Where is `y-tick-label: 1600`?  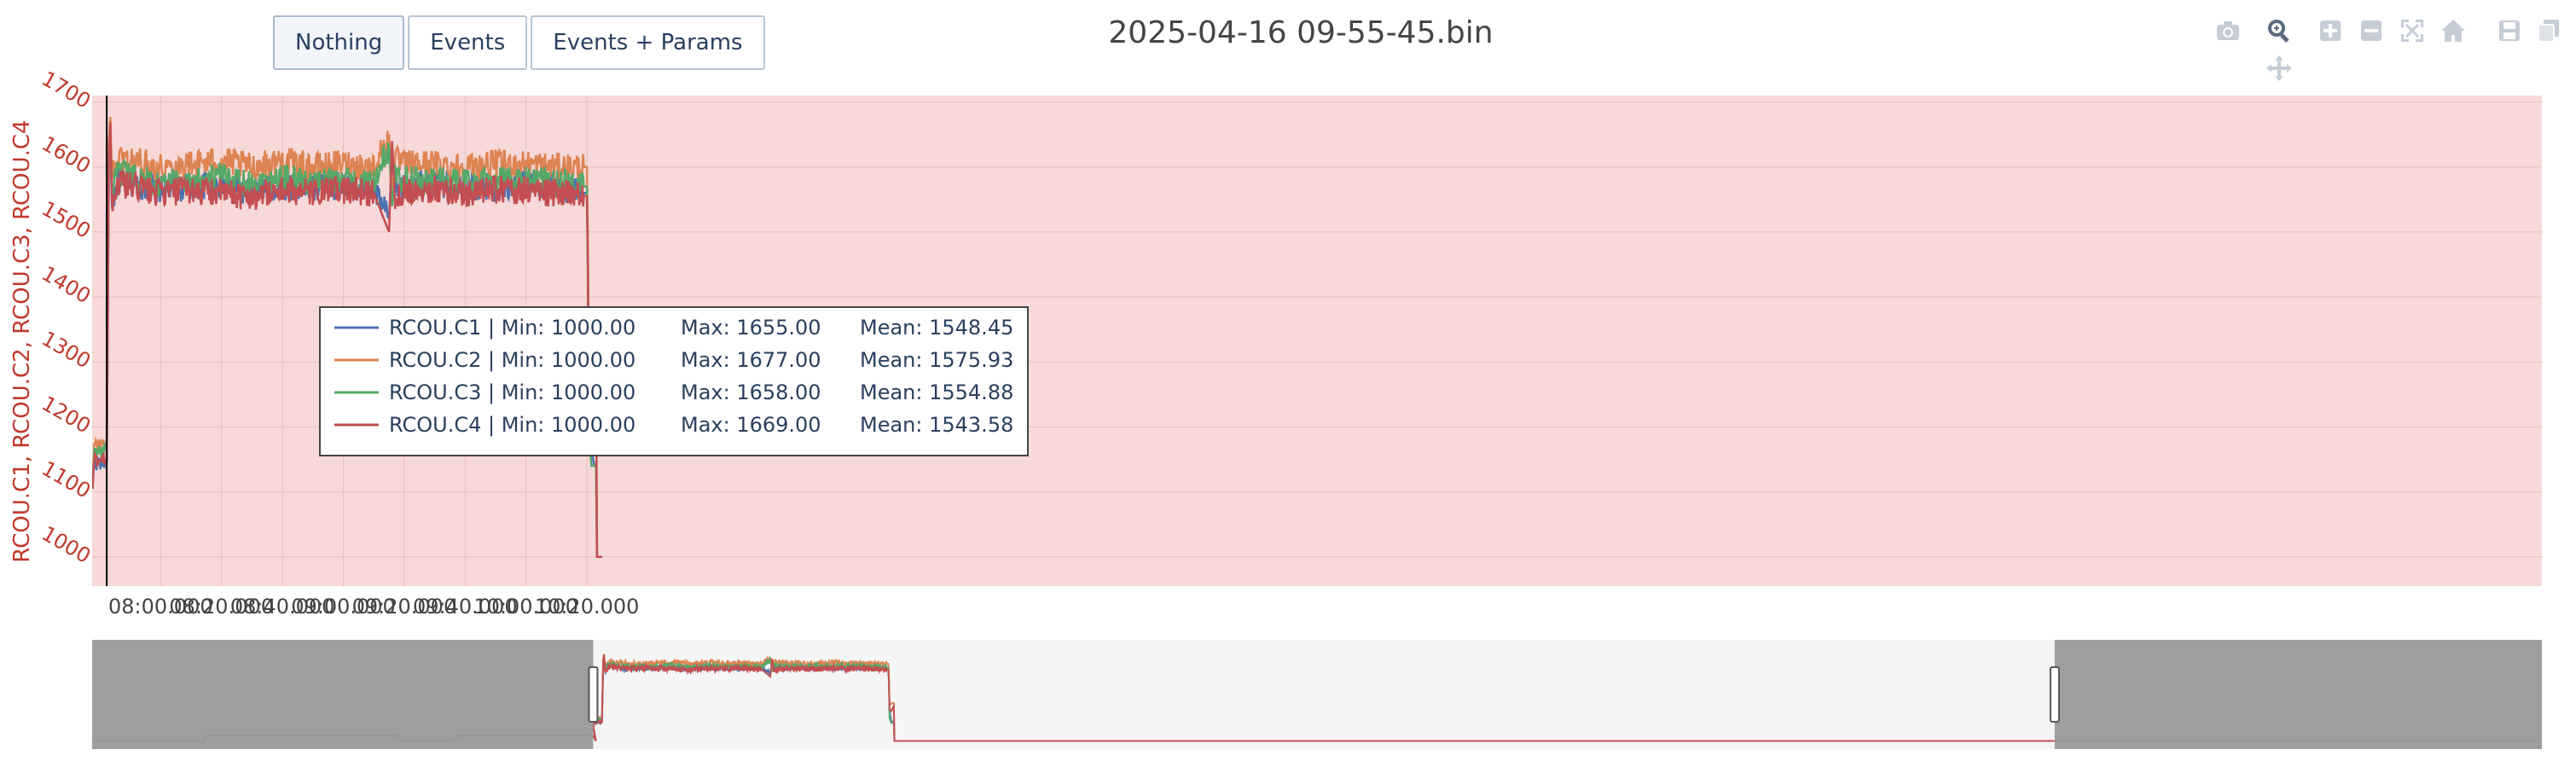 y-tick-label: 1600 is located at coordinates (66, 154).